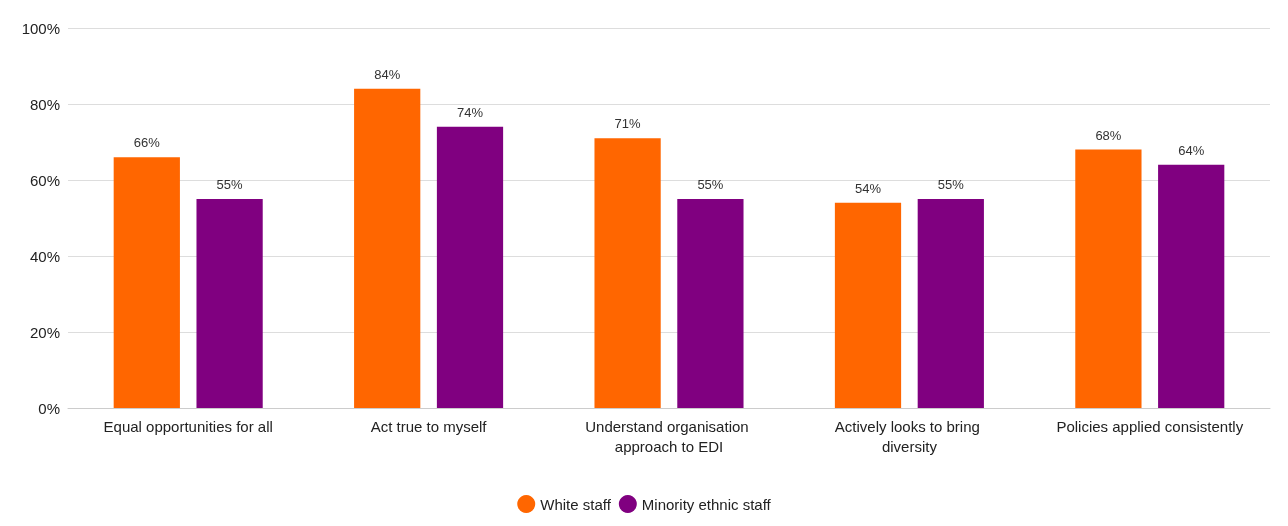 This screenshot has width=1288, height=526. What do you see at coordinates (1108, 135) in the screenshot?
I see `data-label: 68%` at bounding box center [1108, 135].